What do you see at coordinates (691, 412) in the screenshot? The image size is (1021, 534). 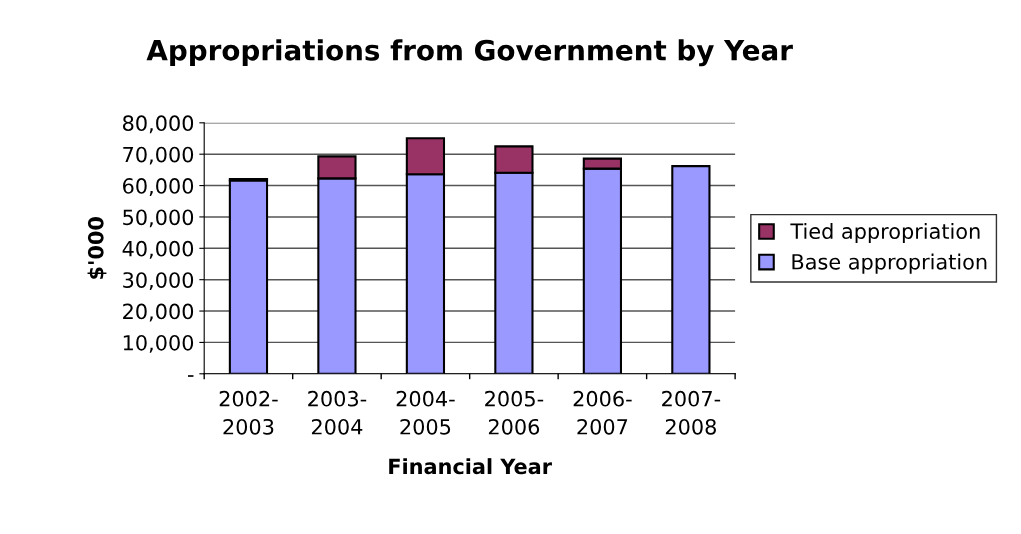 I see `x-tick-label: 2007- 2008` at bounding box center [691, 412].